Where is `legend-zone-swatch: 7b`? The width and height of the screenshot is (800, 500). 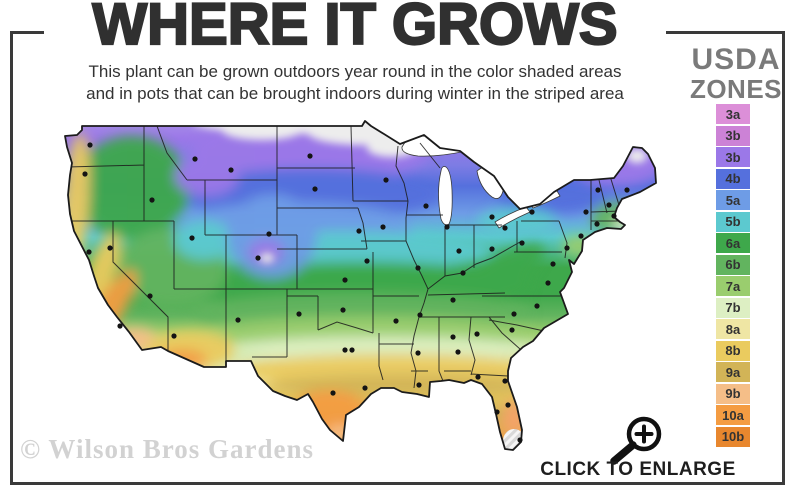
legend-zone-swatch: 7b is located at coordinates (733, 307).